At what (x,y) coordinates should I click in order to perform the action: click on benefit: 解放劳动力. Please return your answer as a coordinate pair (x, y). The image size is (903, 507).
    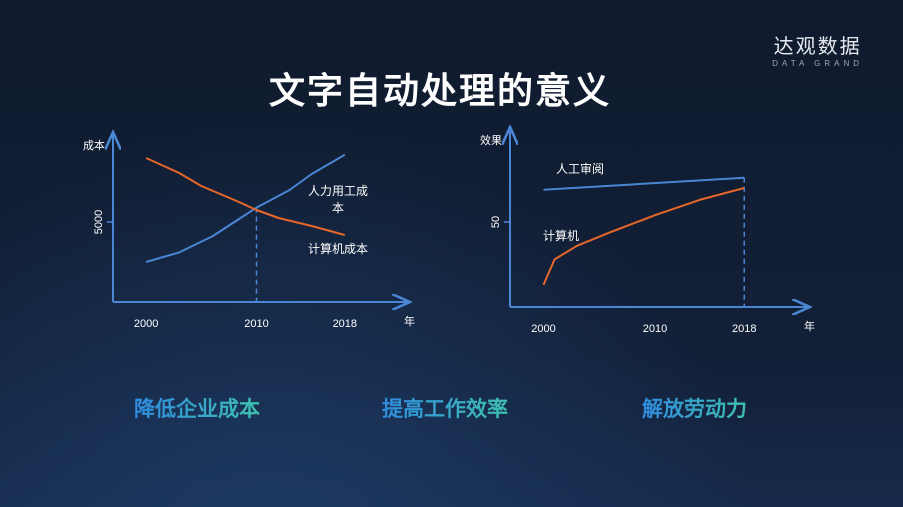
    Looking at the image, I should click on (694, 408).